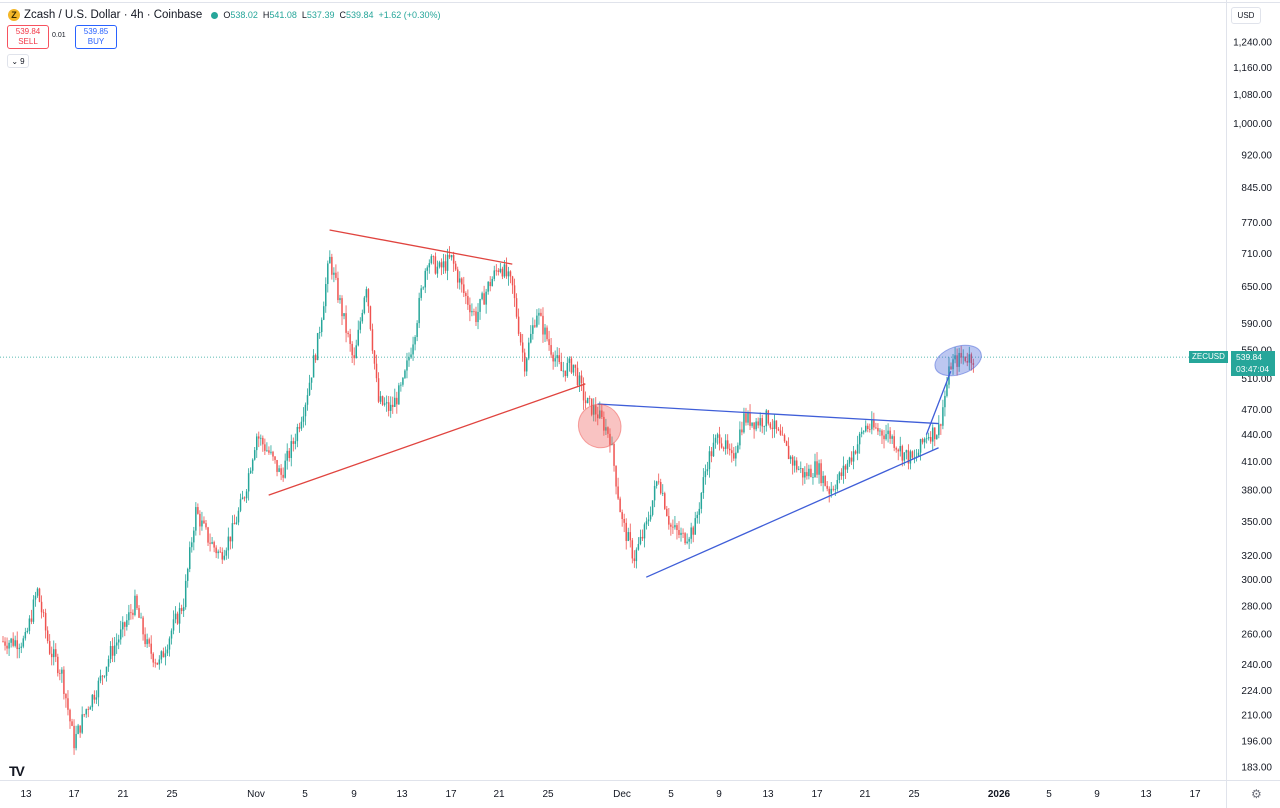 This screenshot has width=1280, height=808. I want to click on ohlc-open: O538.02, so click(240, 15).